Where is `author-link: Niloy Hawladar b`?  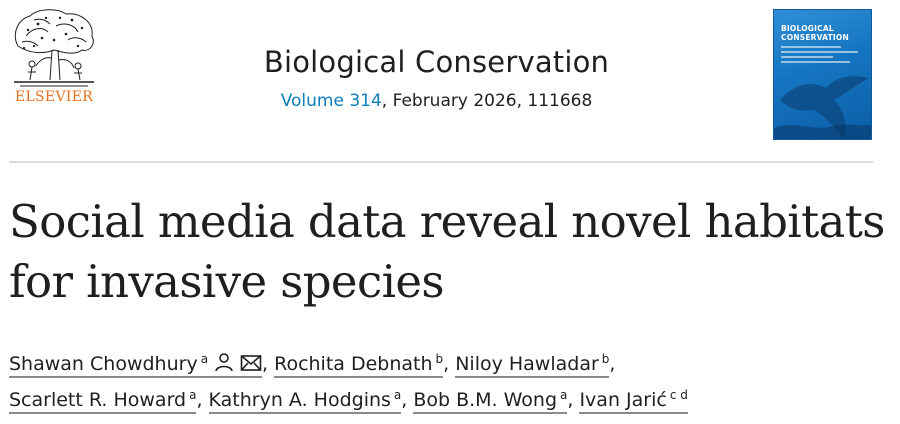 author-link: Niloy Hawladar b is located at coordinates (532, 364).